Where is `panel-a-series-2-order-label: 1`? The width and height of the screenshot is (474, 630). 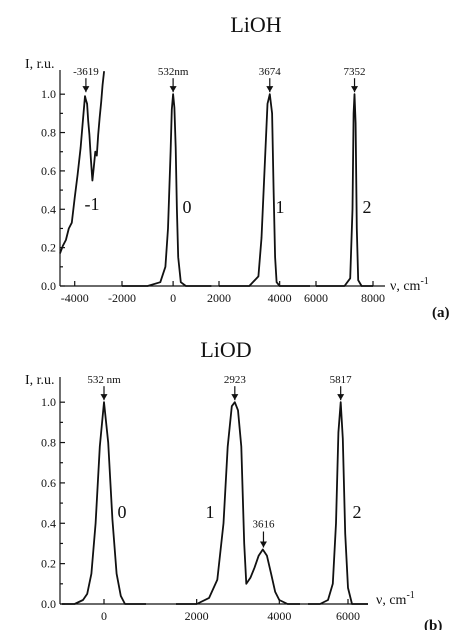
panel-a-series-2-order-label: 1 is located at coordinates (280, 207).